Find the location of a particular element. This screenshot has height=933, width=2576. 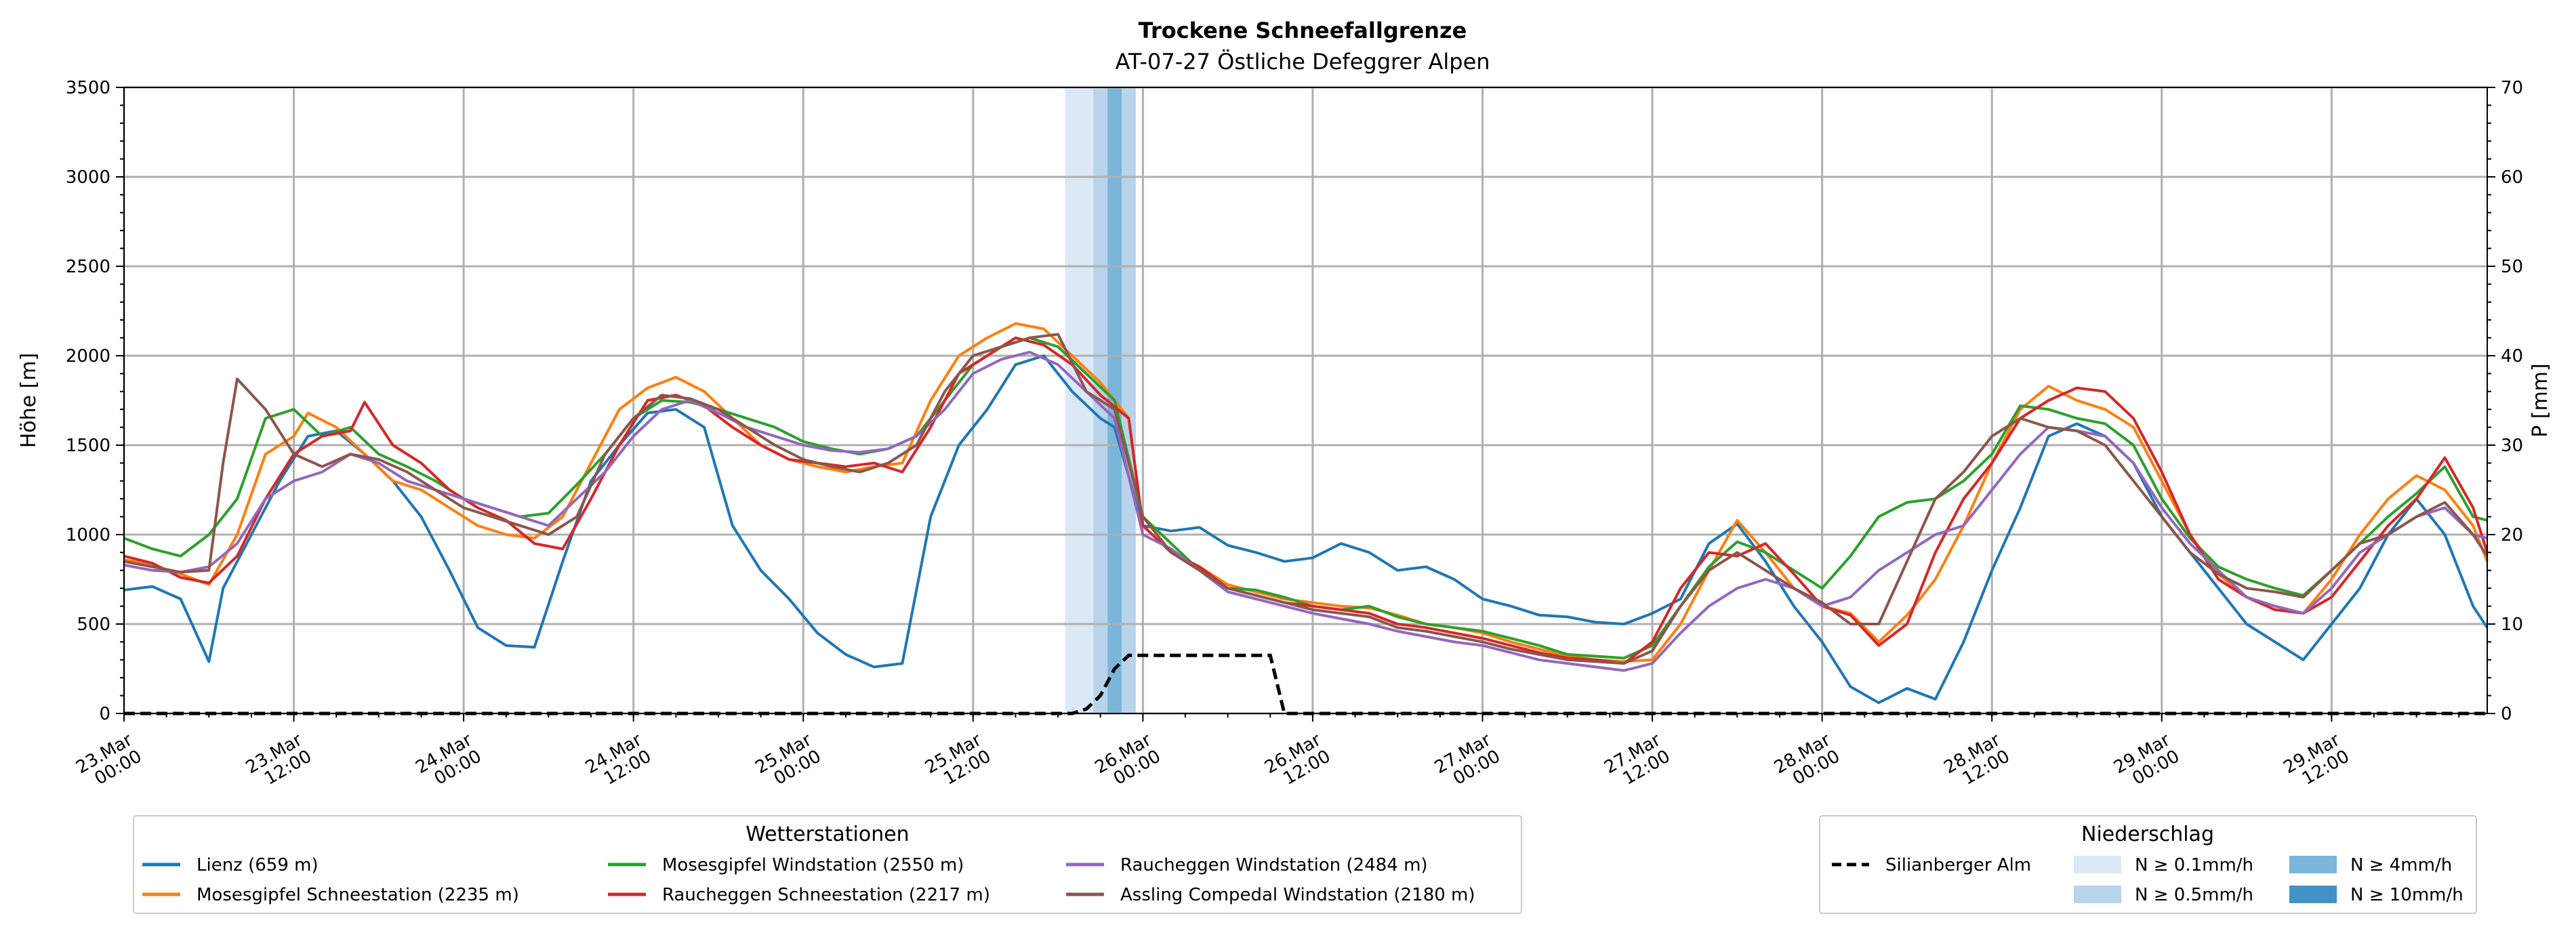

y-tick-label-0: 0 is located at coordinates (105, 714).